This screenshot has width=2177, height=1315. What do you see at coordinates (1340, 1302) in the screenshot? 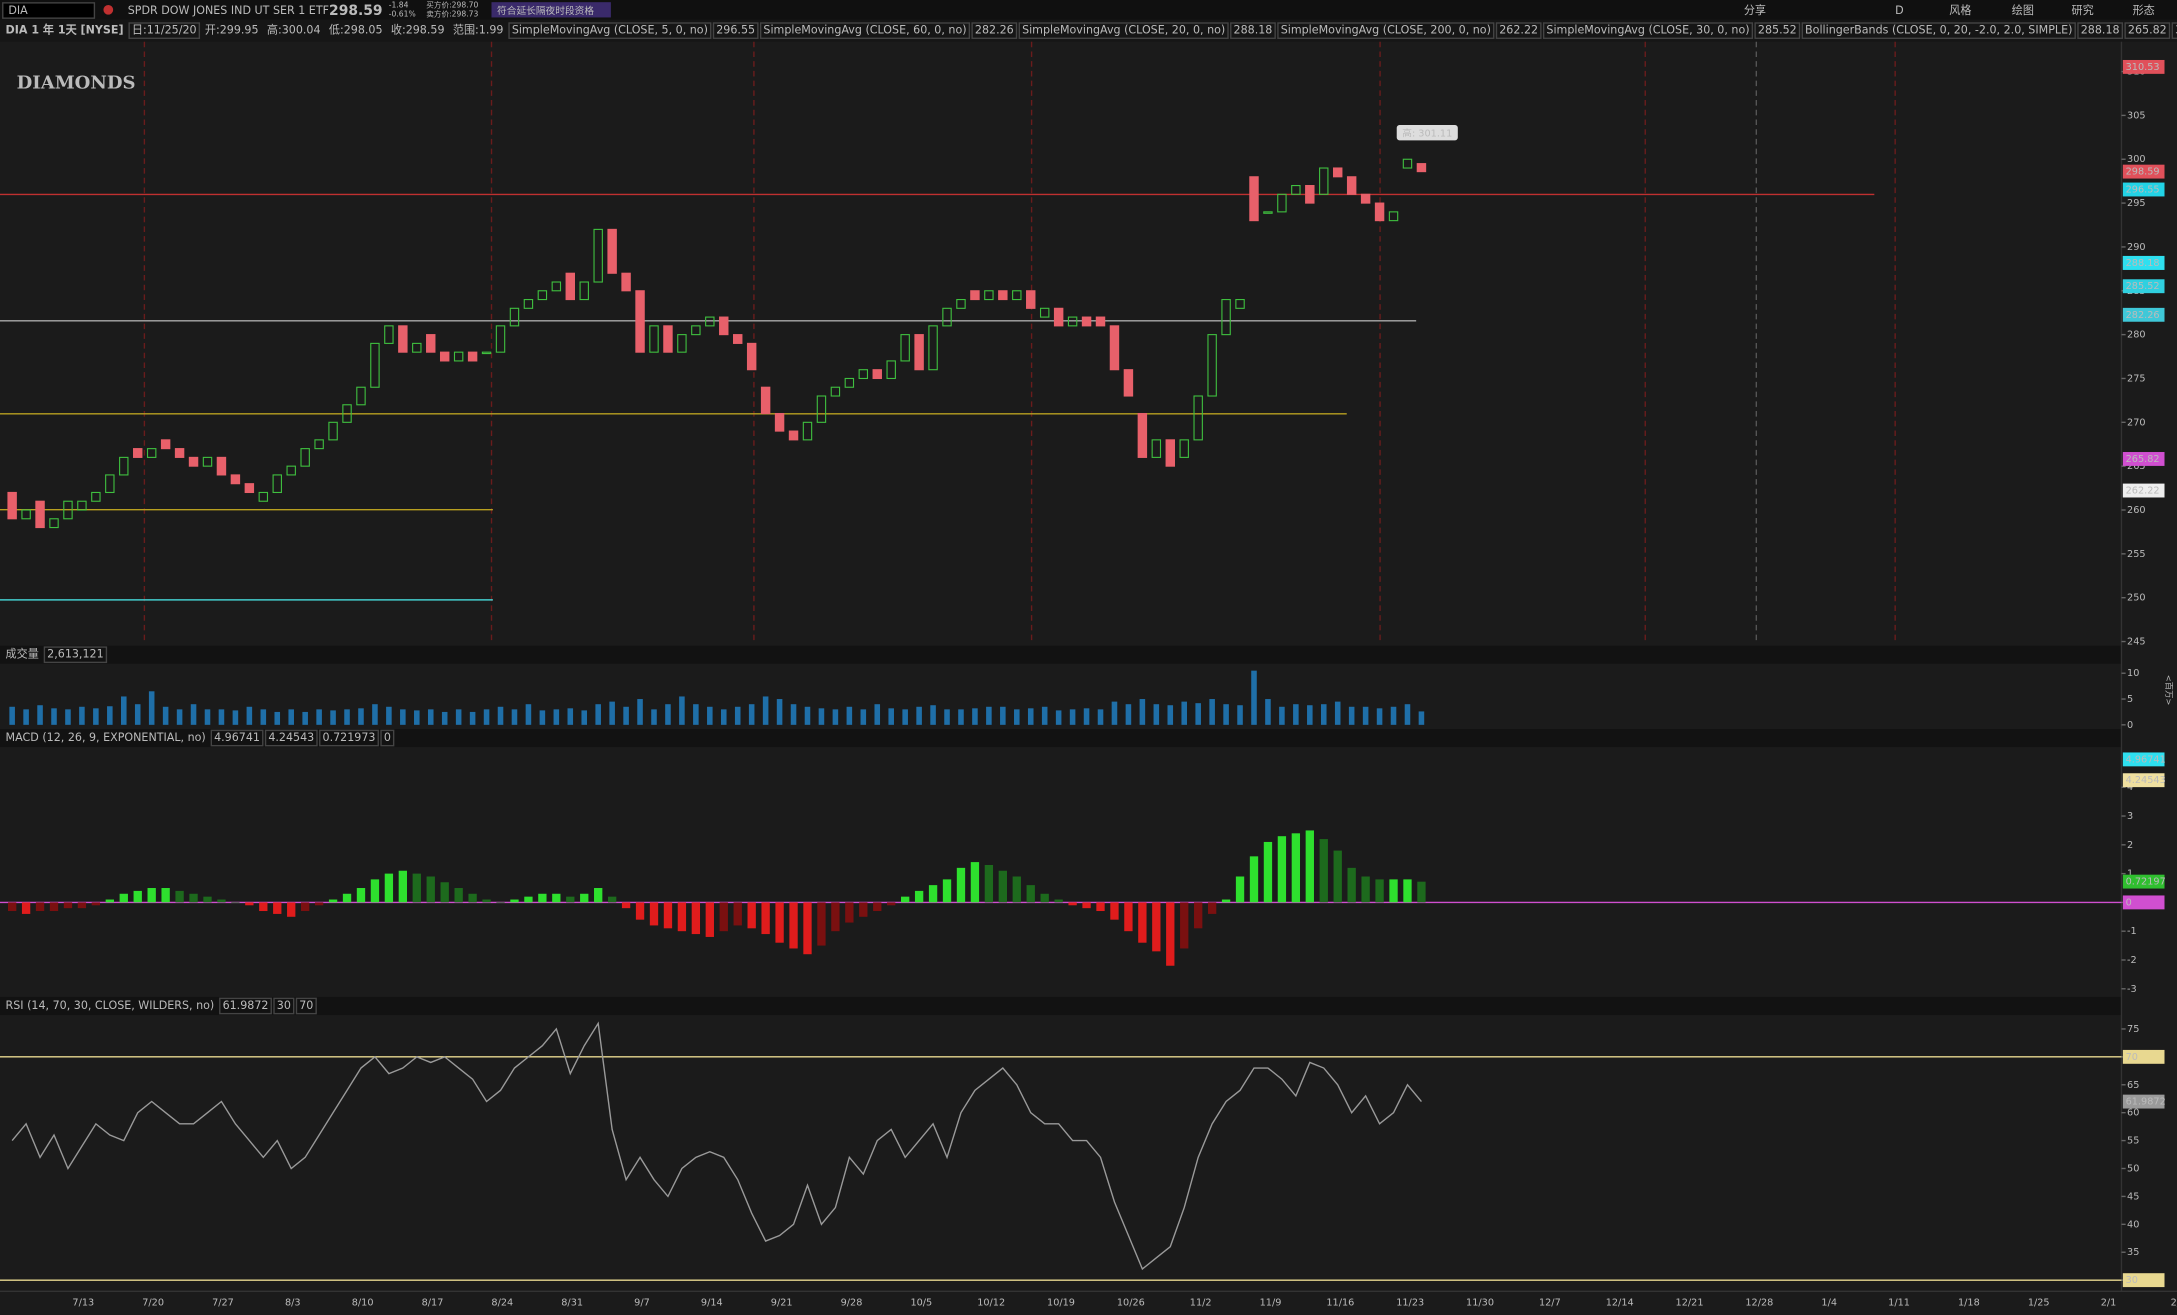
I see `x-tick-label: 11/16` at bounding box center [1340, 1302].